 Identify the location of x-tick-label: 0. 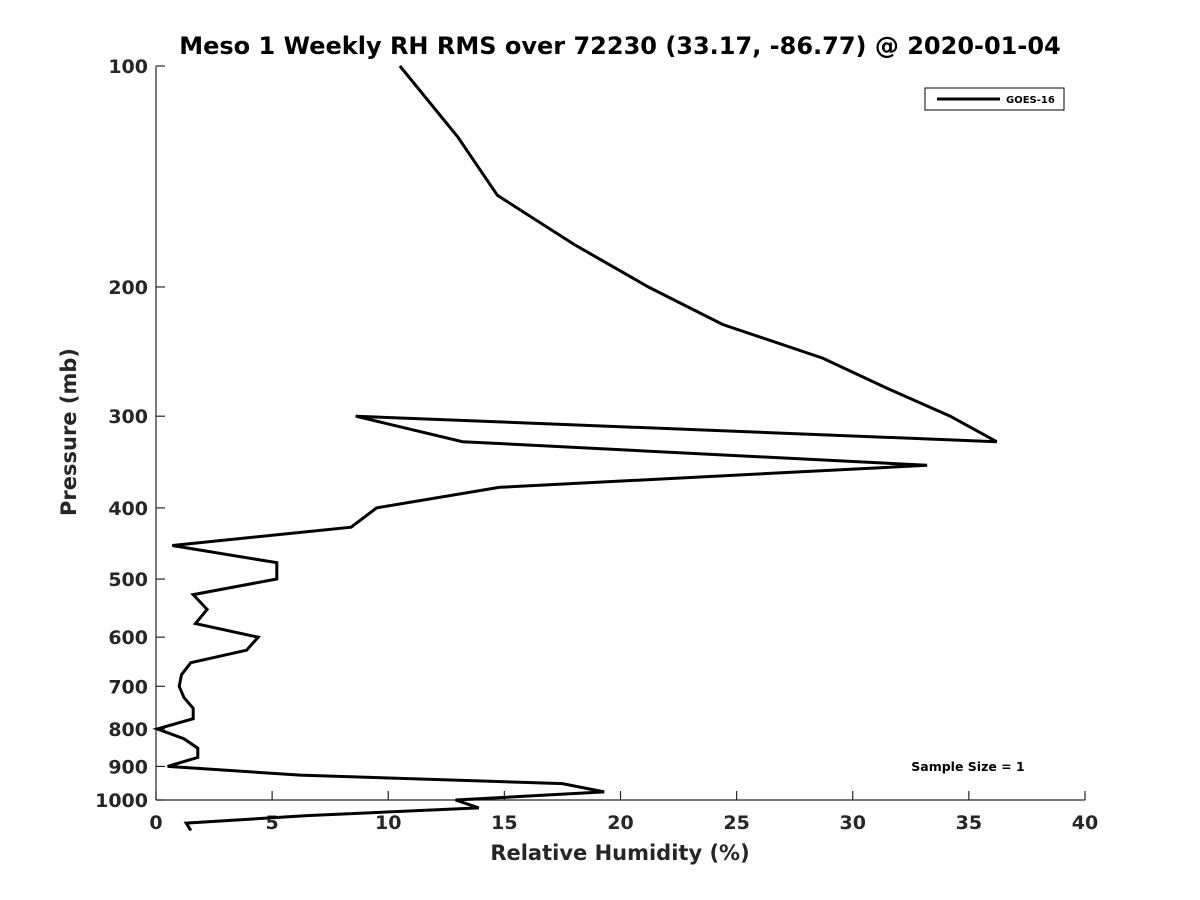
(155, 823).